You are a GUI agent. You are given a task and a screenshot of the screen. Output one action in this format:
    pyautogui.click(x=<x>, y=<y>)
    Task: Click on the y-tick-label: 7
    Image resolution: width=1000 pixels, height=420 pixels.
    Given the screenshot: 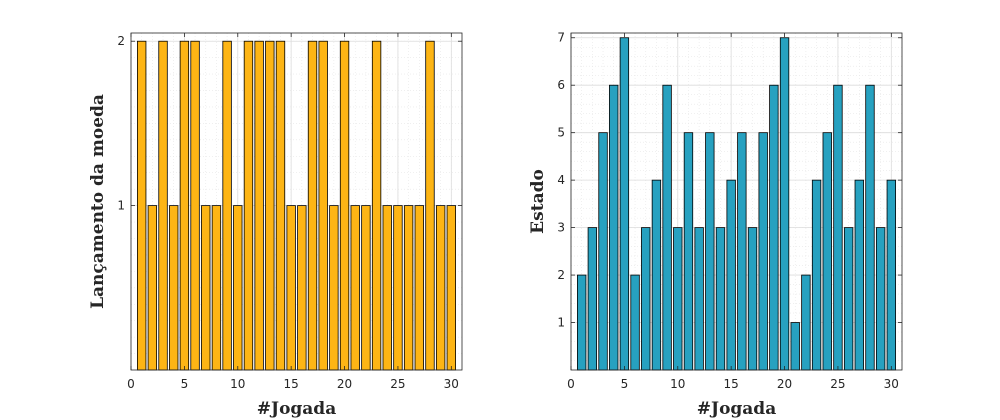 What is the action you would take?
    pyautogui.click(x=561, y=38)
    